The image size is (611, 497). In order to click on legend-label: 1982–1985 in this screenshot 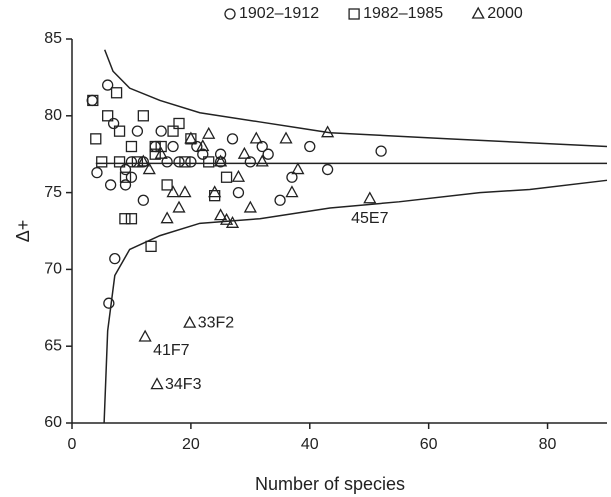, I will do `click(403, 13)`.